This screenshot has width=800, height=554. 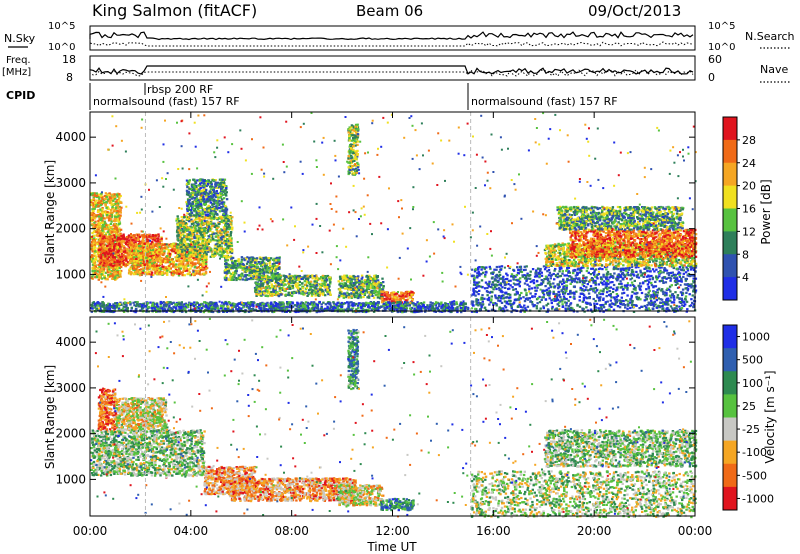 I want to click on nsearch-label: N.Search, so click(x=770, y=36).